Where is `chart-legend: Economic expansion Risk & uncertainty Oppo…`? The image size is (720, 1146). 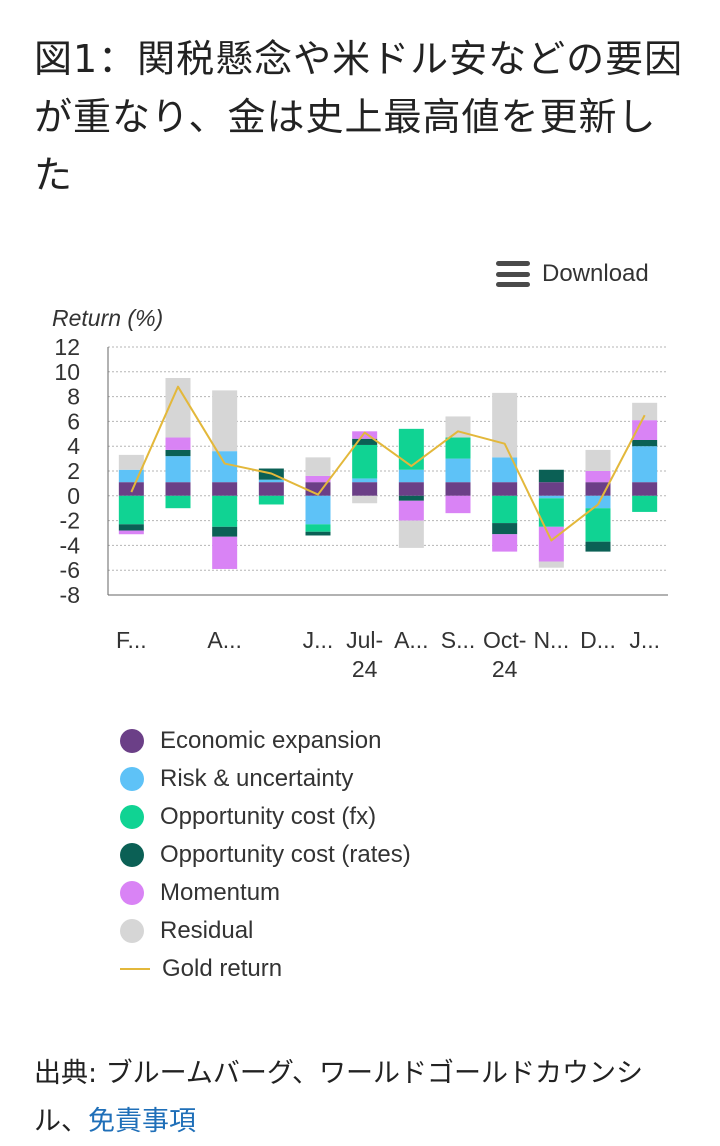
chart-legend: Economic expansion Risk & uncertainty Oppo… is located at coordinates (265, 855).